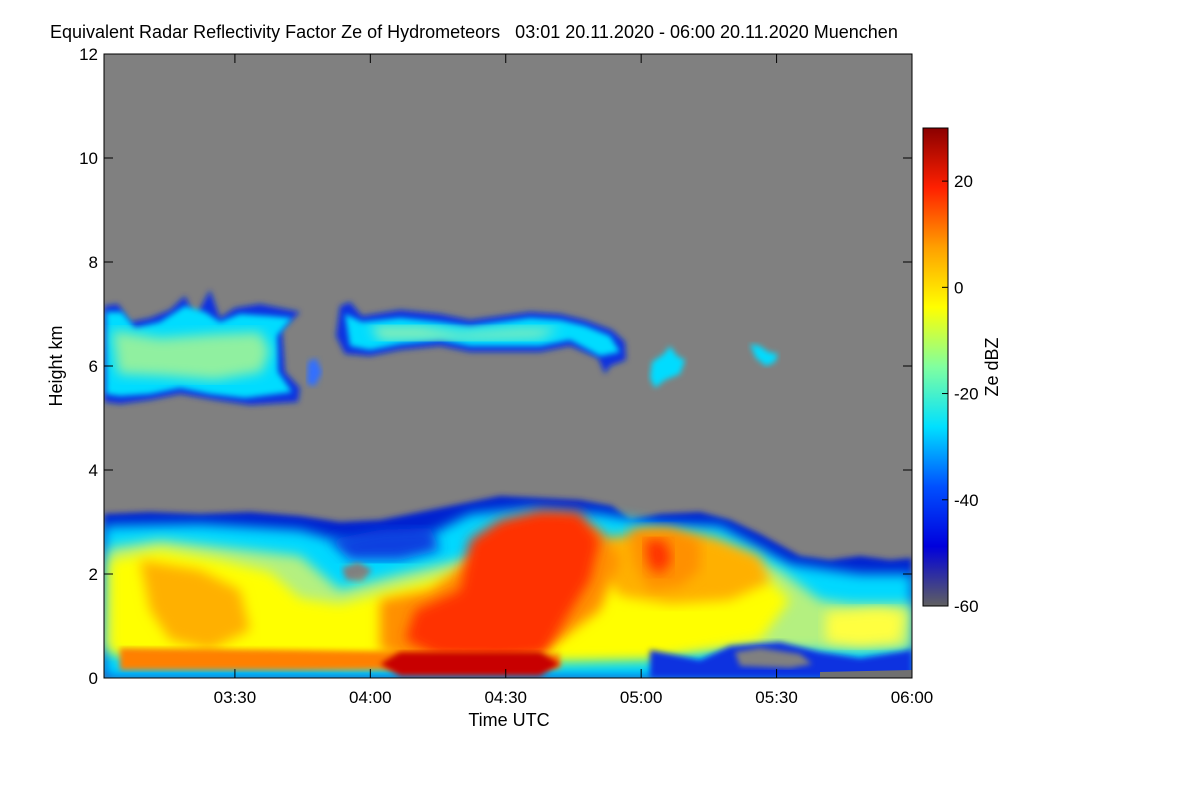  What do you see at coordinates (963, 181) in the screenshot?
I see `colorbar-tick-label: 20` at bounding box center [963, 181].